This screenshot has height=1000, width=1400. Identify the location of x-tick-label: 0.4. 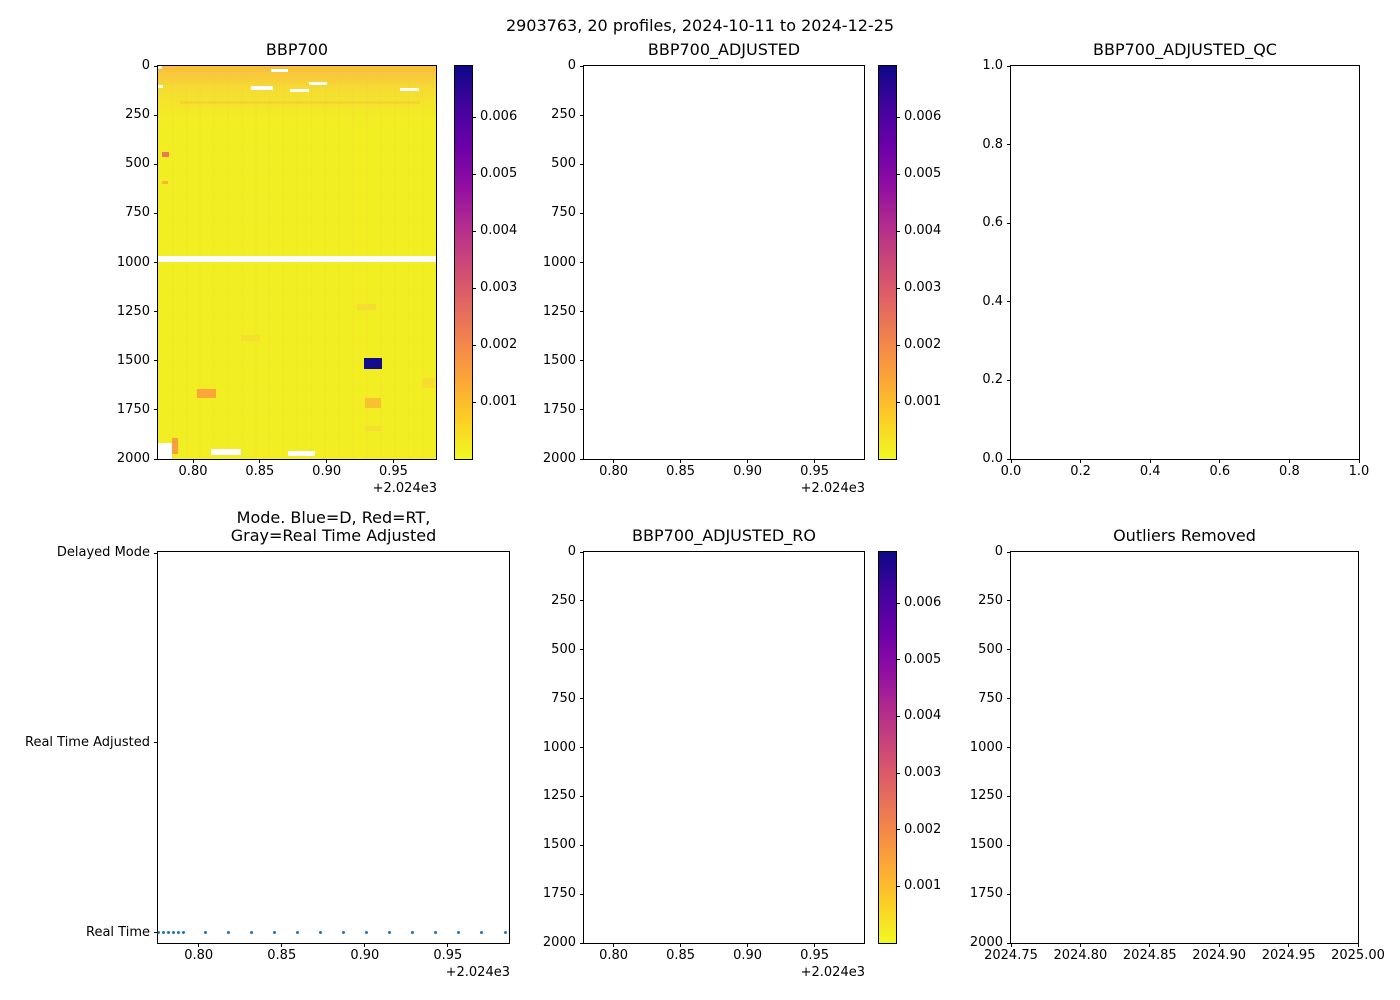
(1150, 471).